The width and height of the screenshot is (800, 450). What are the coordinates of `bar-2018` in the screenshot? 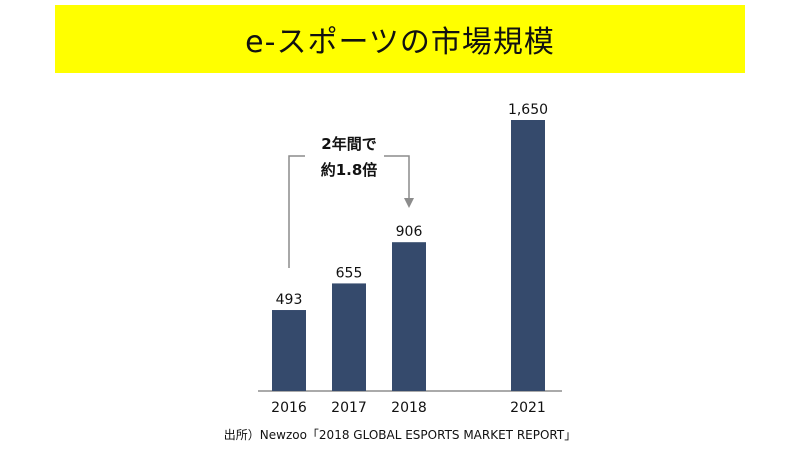 It's located at (409, 316).